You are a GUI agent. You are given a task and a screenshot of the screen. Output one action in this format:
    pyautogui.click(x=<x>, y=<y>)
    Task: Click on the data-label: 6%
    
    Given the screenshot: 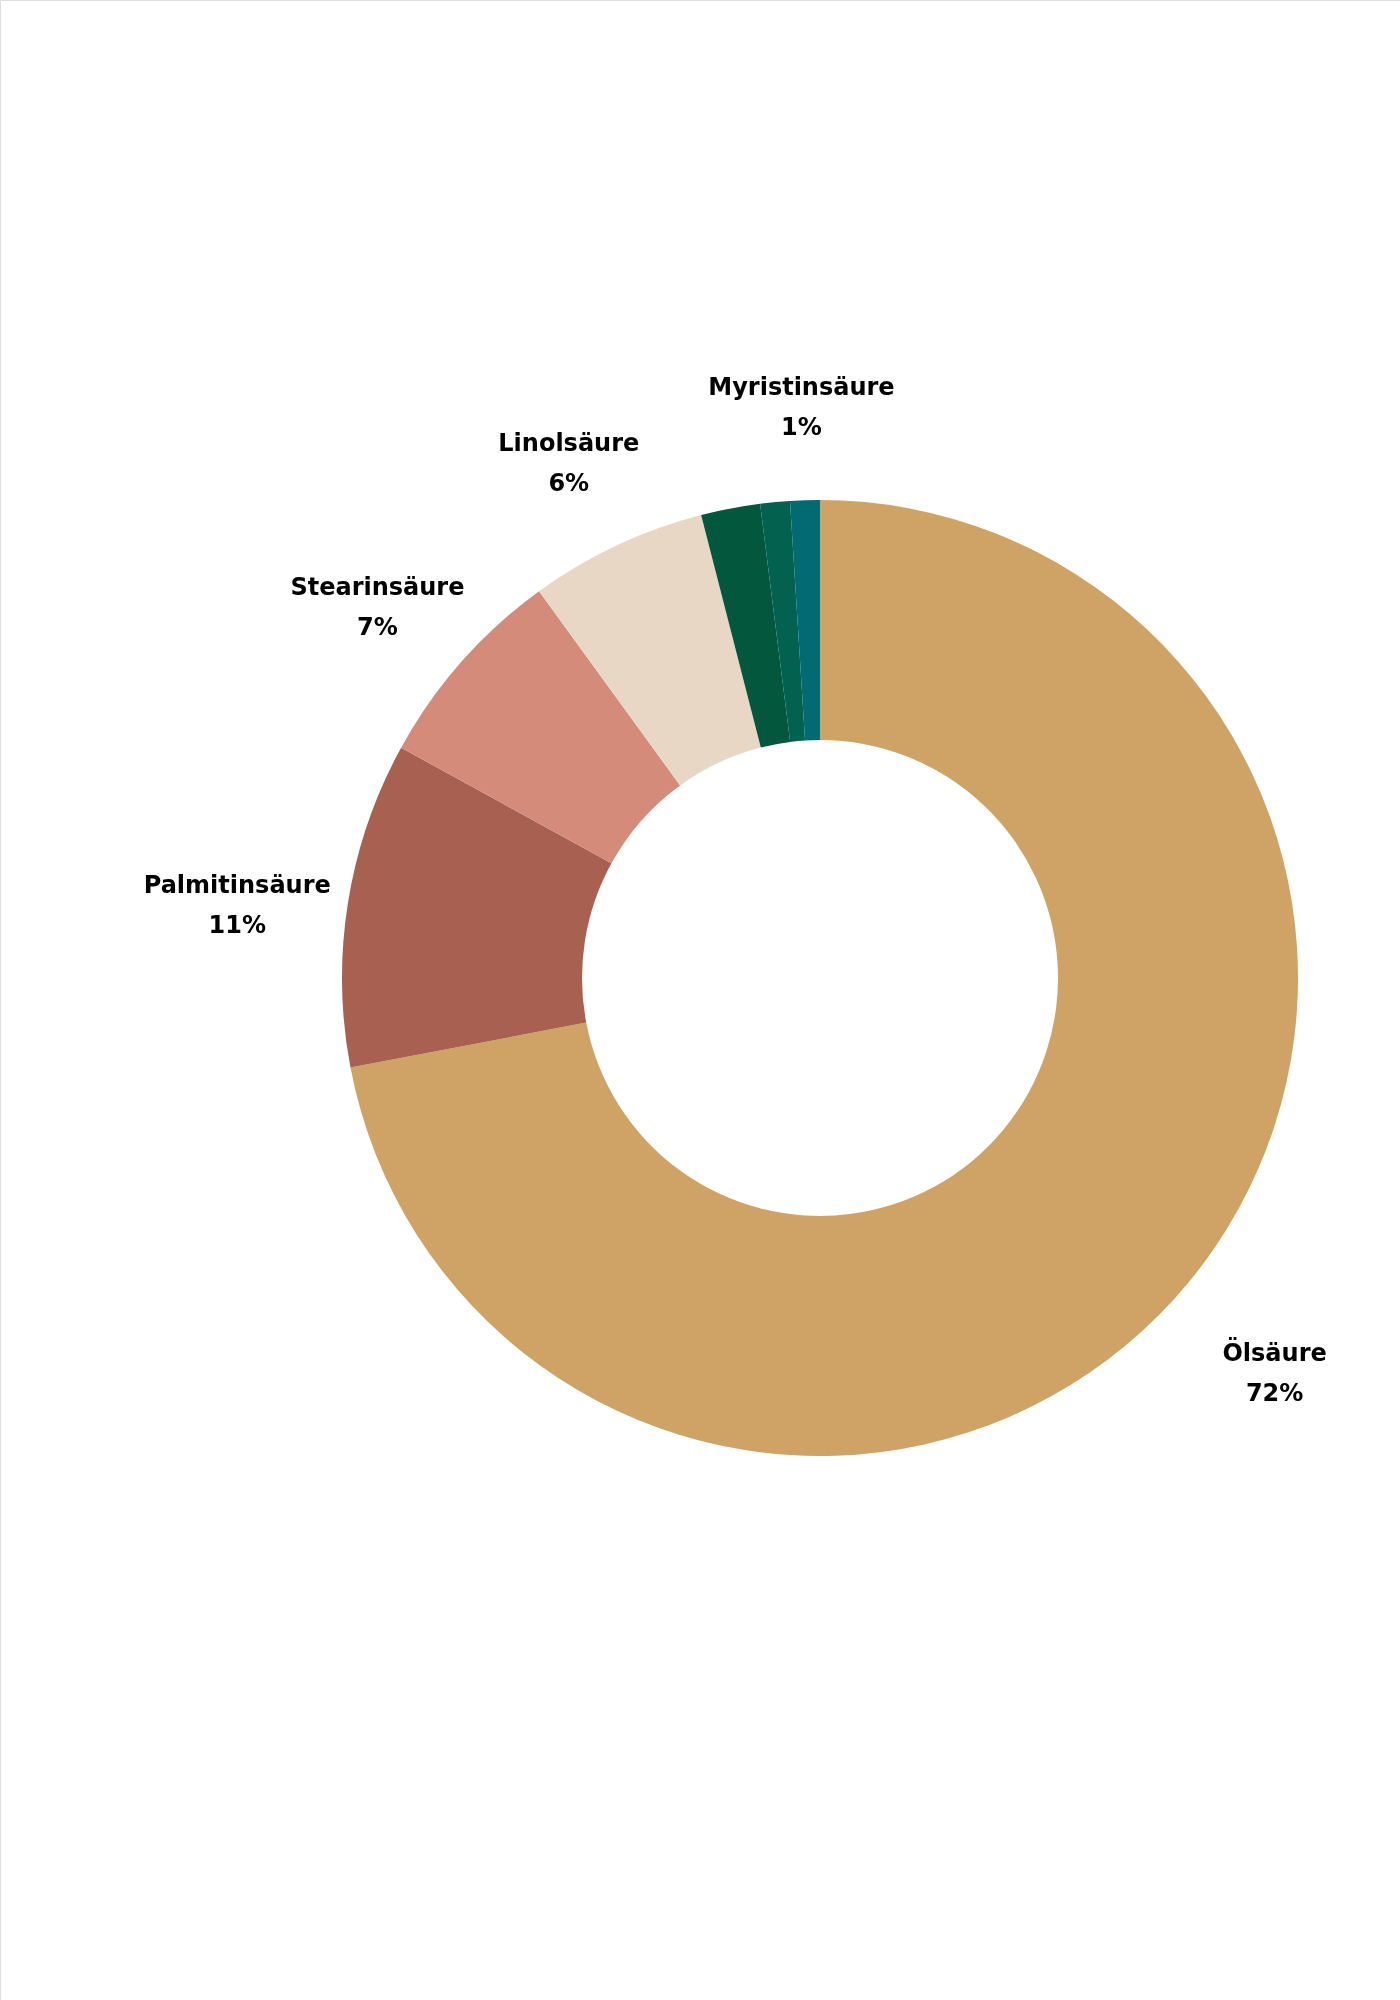 What is the action you would take?
    pyautogui.click(x=569, y=483)
    